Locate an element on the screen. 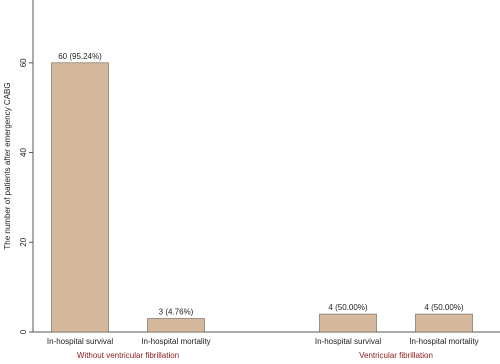  group-label: Without ventricular fibrillation is located at coordinates (128, 355).